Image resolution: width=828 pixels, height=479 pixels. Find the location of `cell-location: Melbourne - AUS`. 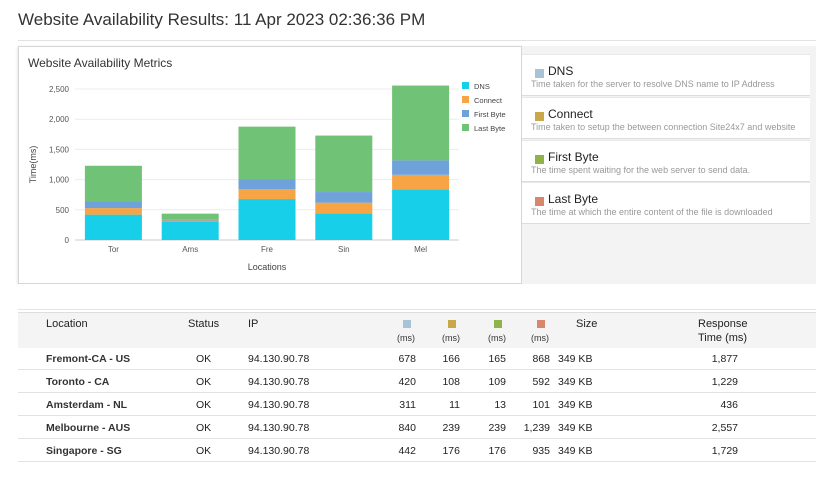

cell-location: Melbourne - AUS is located at coordinates (88, 428).